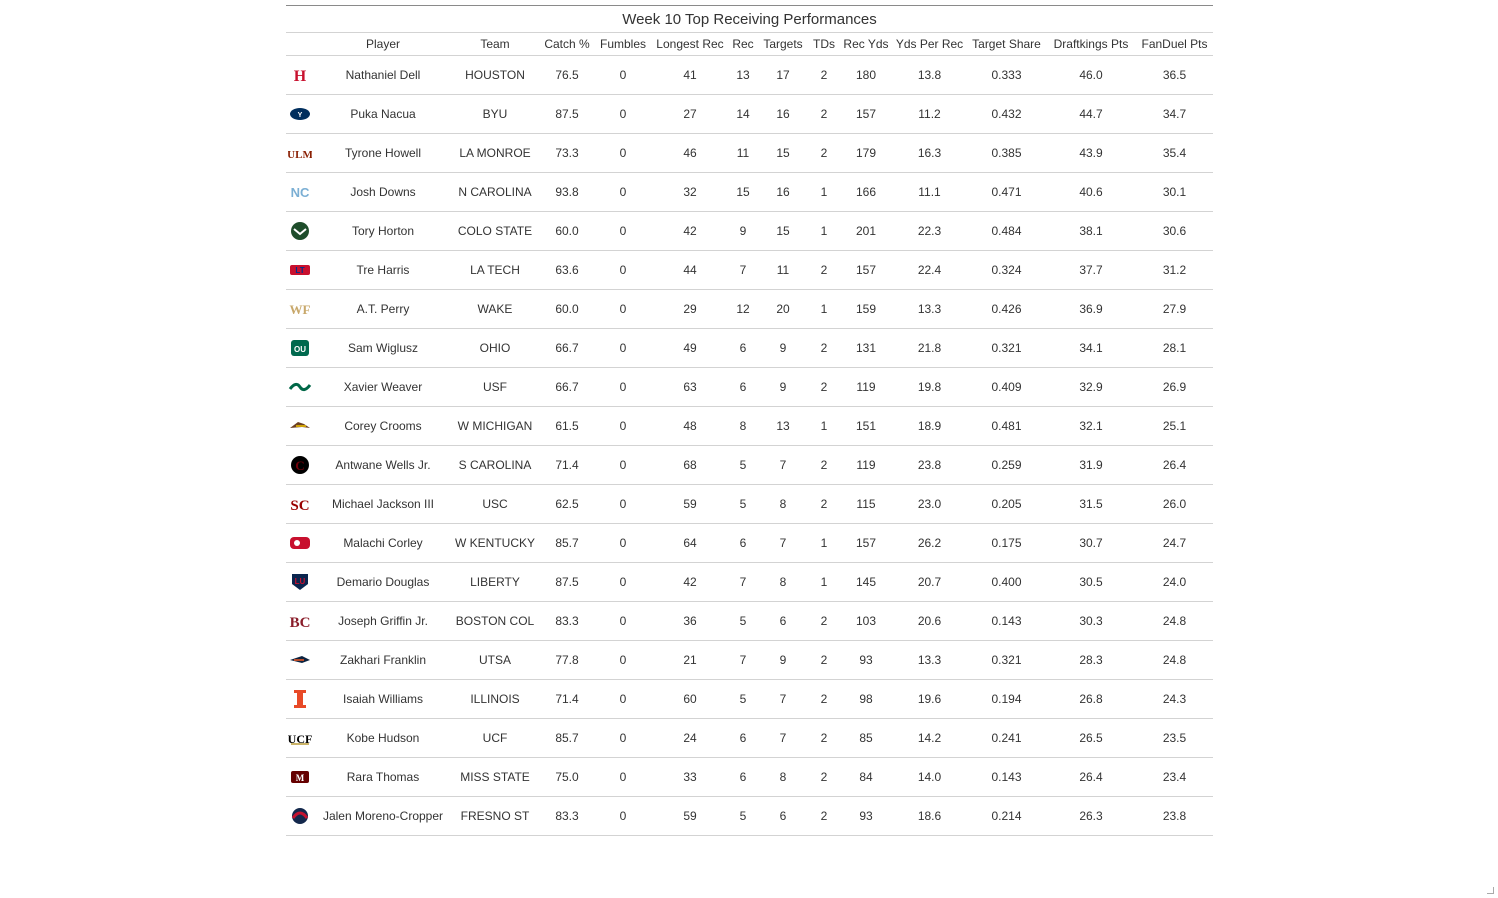 The width and height of the screenshot is (1498, 898). Describe the element at coordinates (301, 582) in the screenshot. I see `liberty-logo-icon: LU` at that location.